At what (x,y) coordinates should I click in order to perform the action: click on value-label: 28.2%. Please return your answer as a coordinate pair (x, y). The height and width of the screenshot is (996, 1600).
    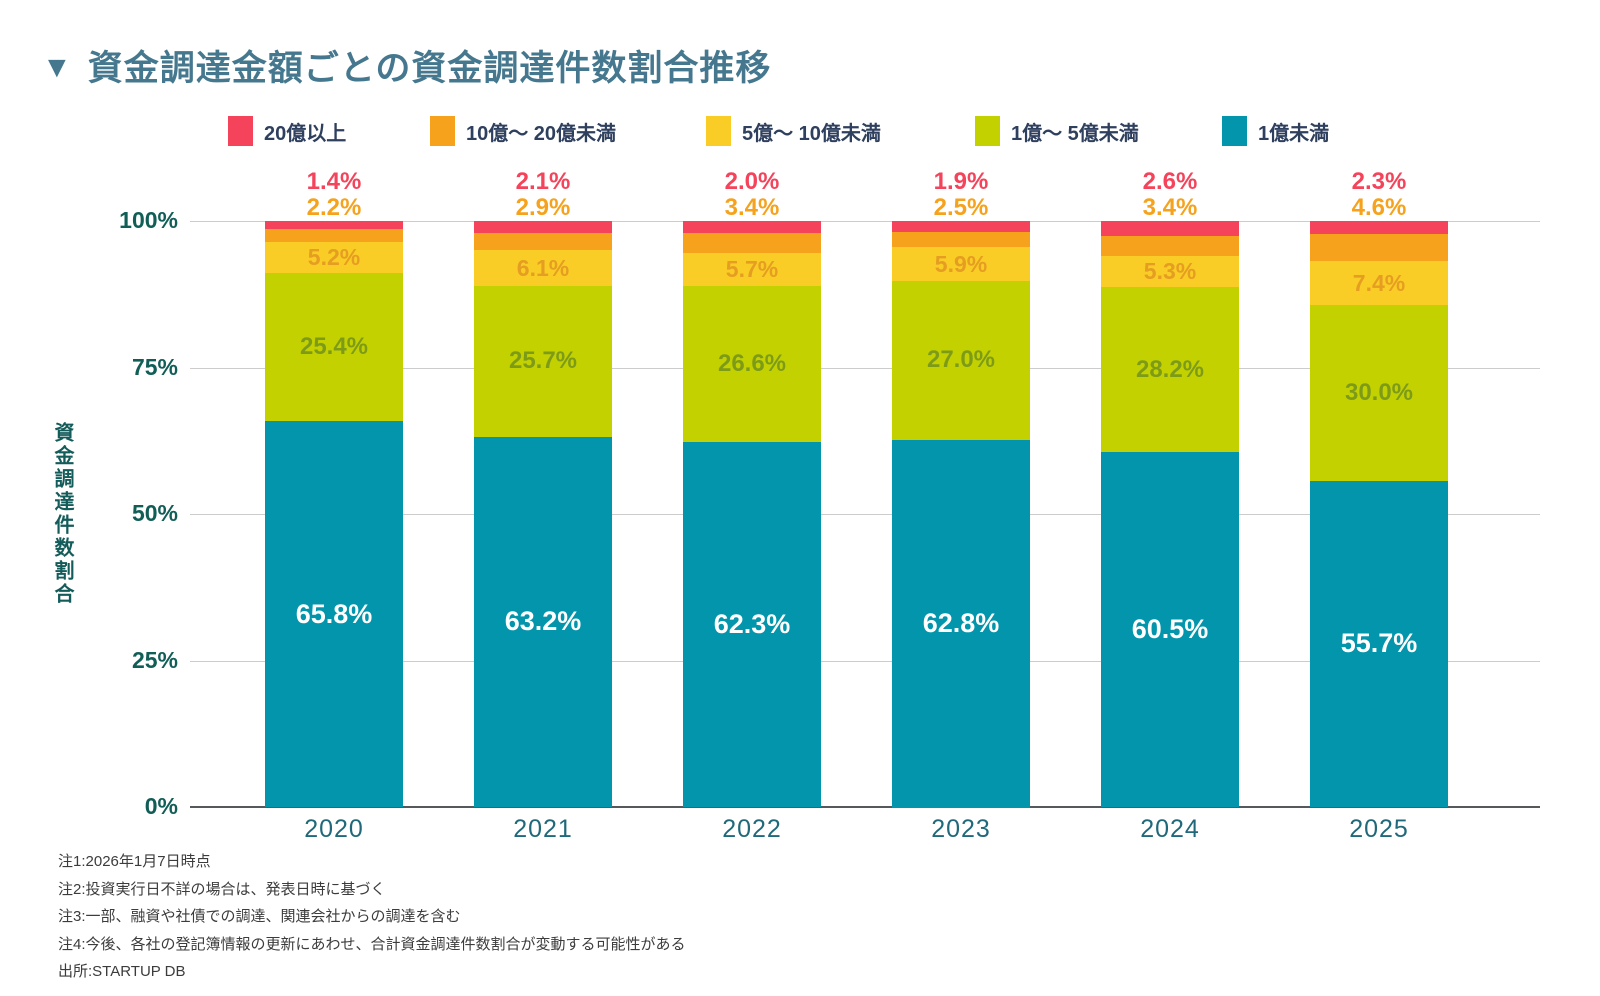
    Looking at the image, I should click on (1170, 369).